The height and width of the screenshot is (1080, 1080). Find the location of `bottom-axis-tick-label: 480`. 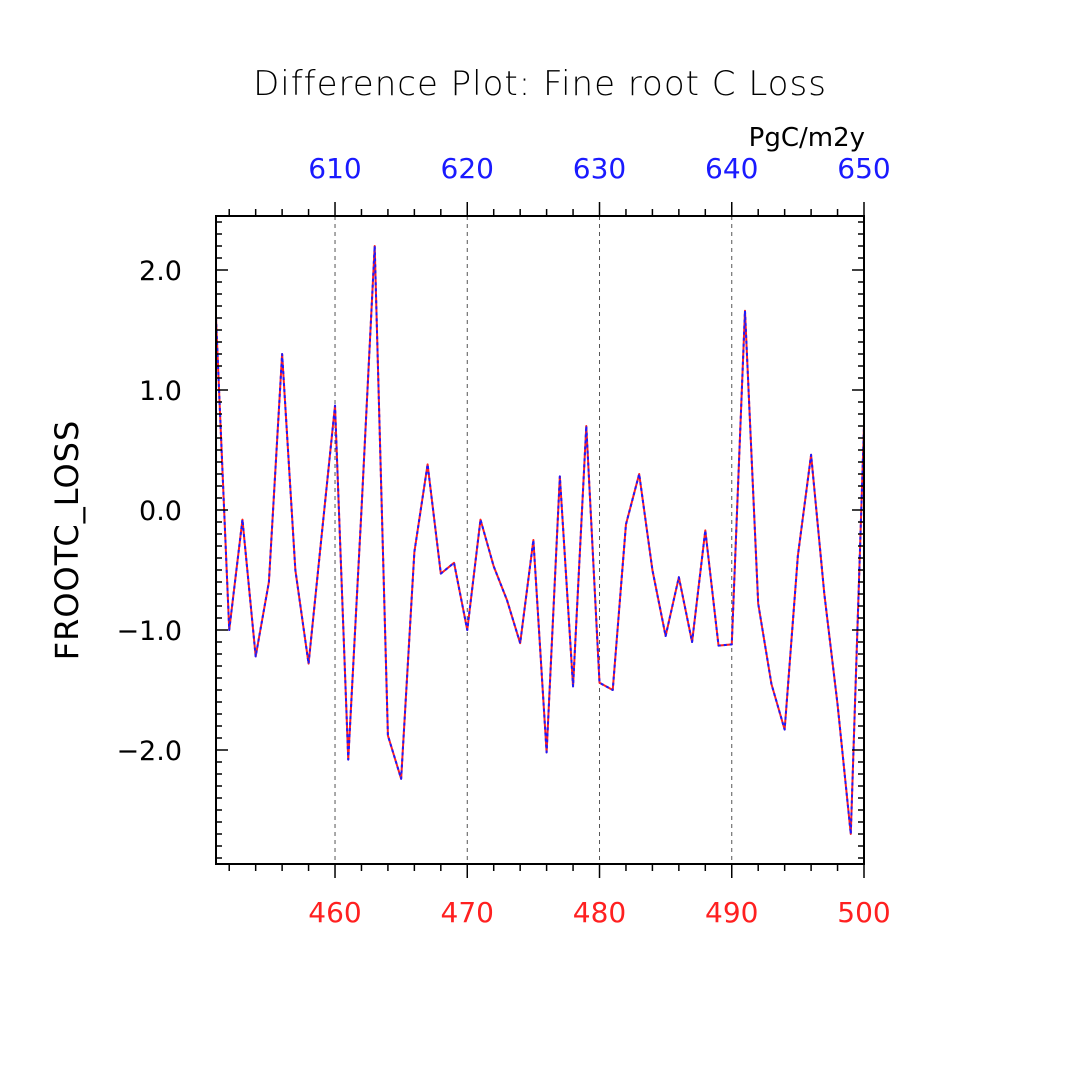

bottom-axis-tick-label: 480 is located at coordinates (599, 912).